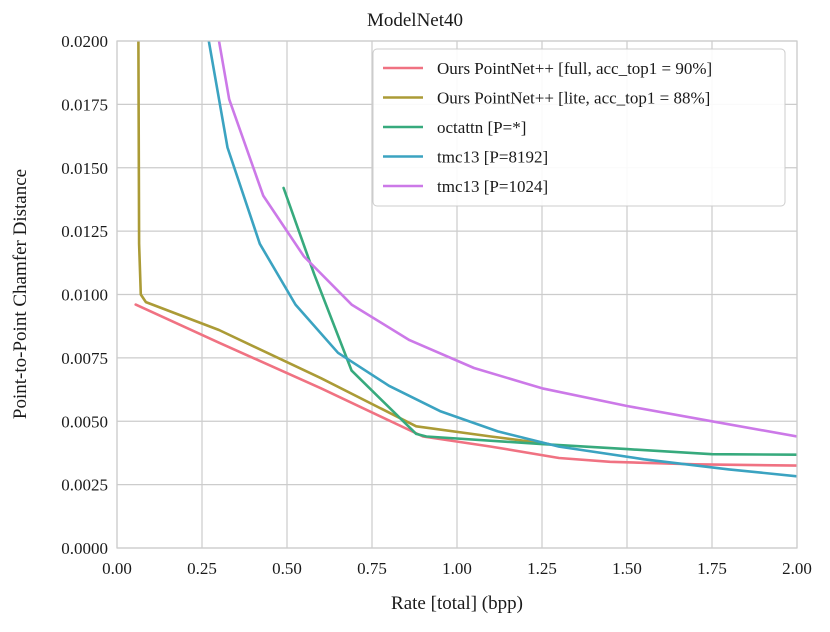  What do you see at coordinates (712, 568) in the screenshot?
I see `x-tick-label: 1.75` at bounding box center [712, 568].